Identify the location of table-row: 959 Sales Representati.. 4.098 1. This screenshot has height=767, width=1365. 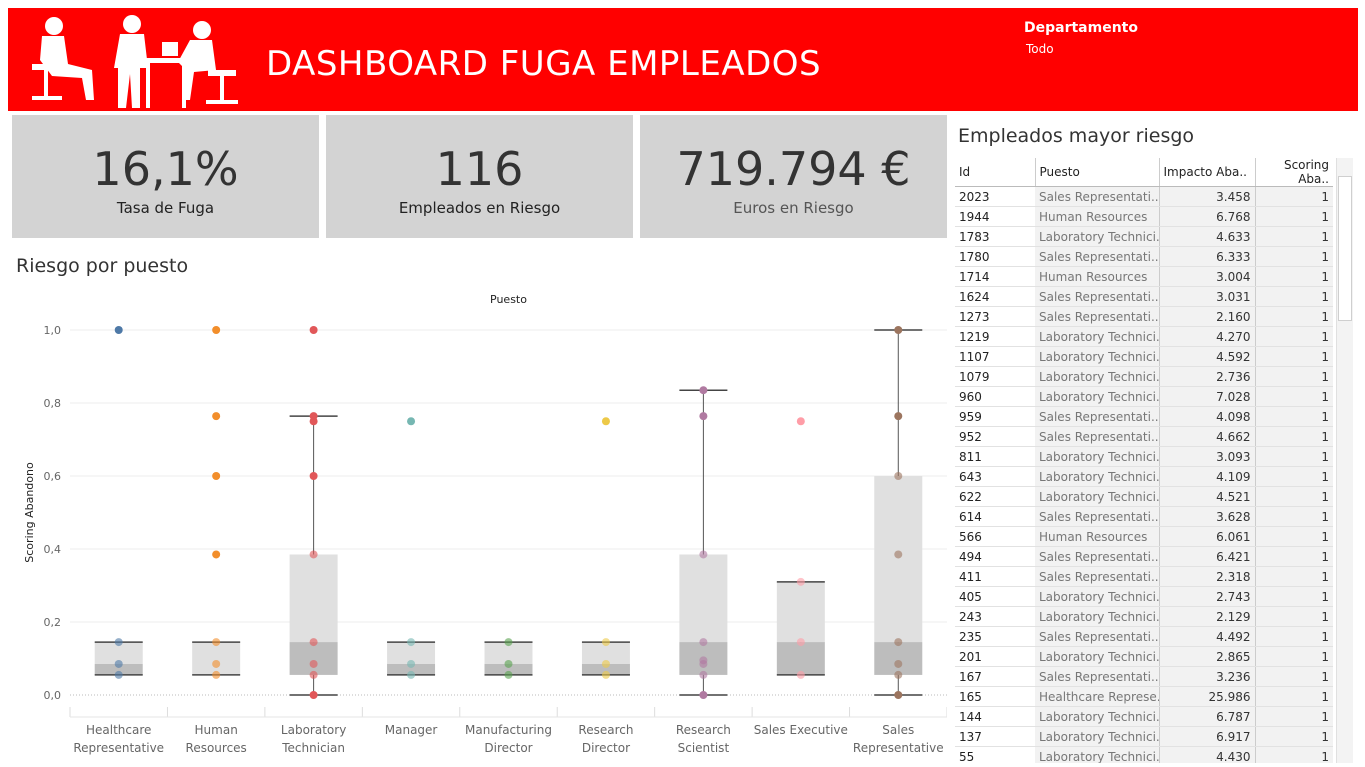
(1144, 416).